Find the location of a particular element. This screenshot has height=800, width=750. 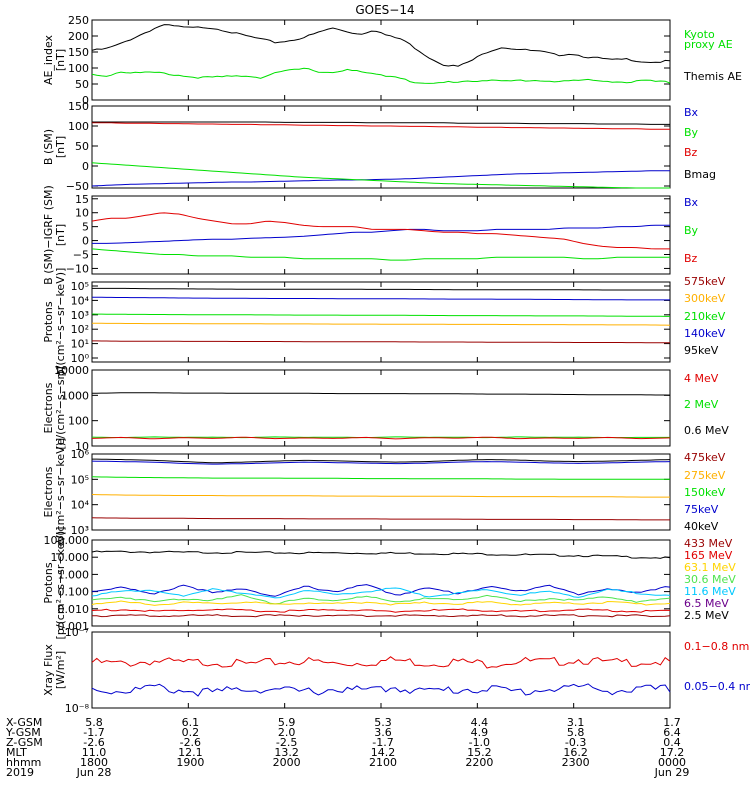

y-tick-label: 10⁵ is located at coordinates (80, 286).